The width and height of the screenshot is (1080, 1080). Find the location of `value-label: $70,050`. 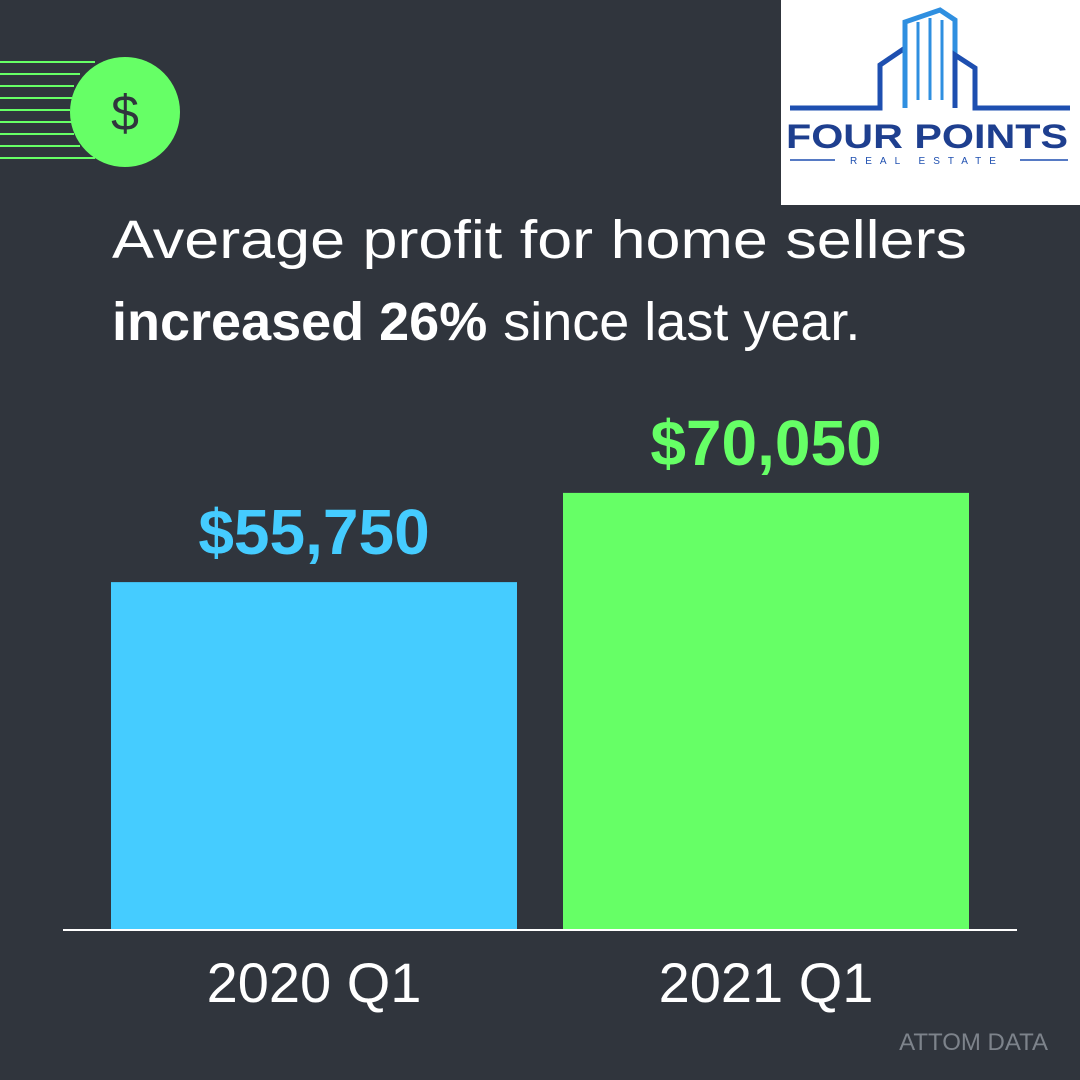

value-label: $70,050 is located at coordinates (765, 443).